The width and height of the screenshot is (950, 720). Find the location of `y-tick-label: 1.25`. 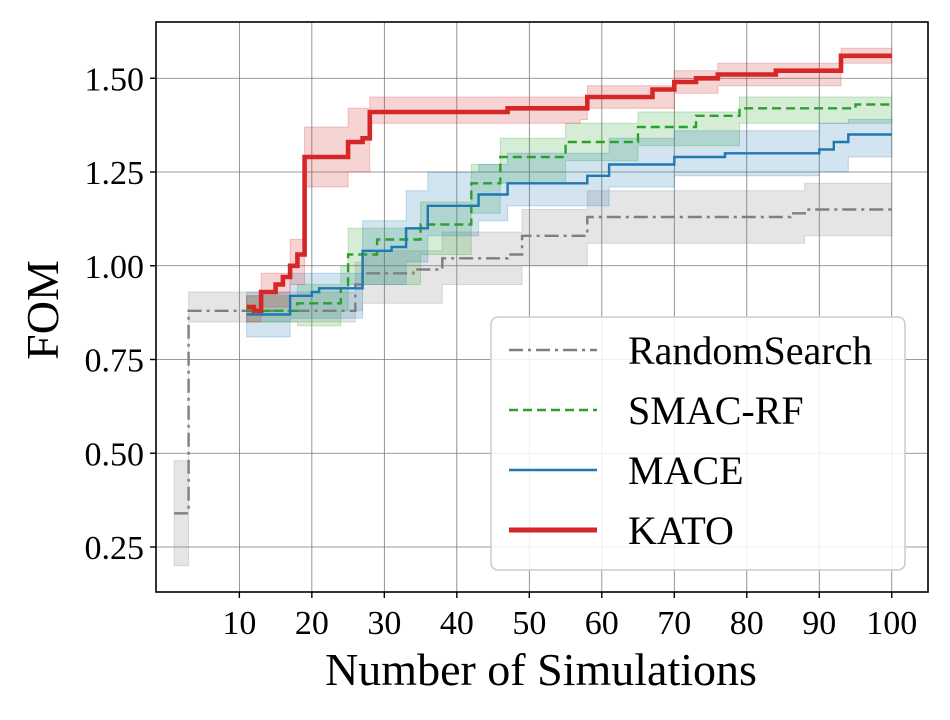

y-tick-label: 1.25 is located at coordinates (115, 173).